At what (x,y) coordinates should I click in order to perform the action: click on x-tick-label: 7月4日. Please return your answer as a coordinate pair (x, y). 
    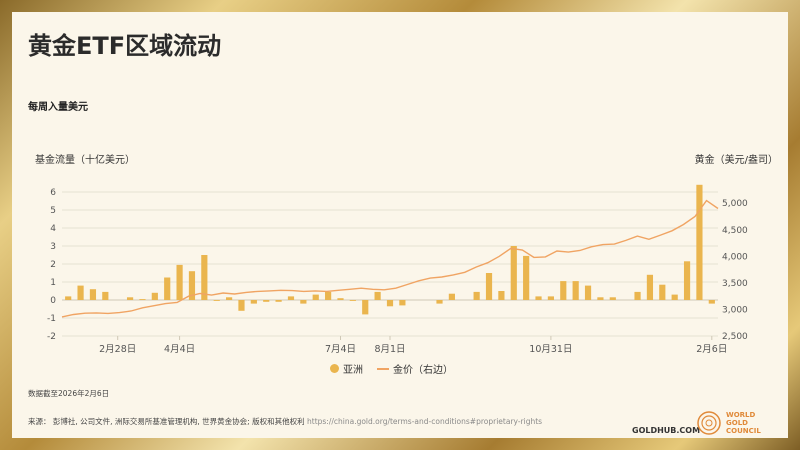
    Looking at the image, I should click on (340, 349).